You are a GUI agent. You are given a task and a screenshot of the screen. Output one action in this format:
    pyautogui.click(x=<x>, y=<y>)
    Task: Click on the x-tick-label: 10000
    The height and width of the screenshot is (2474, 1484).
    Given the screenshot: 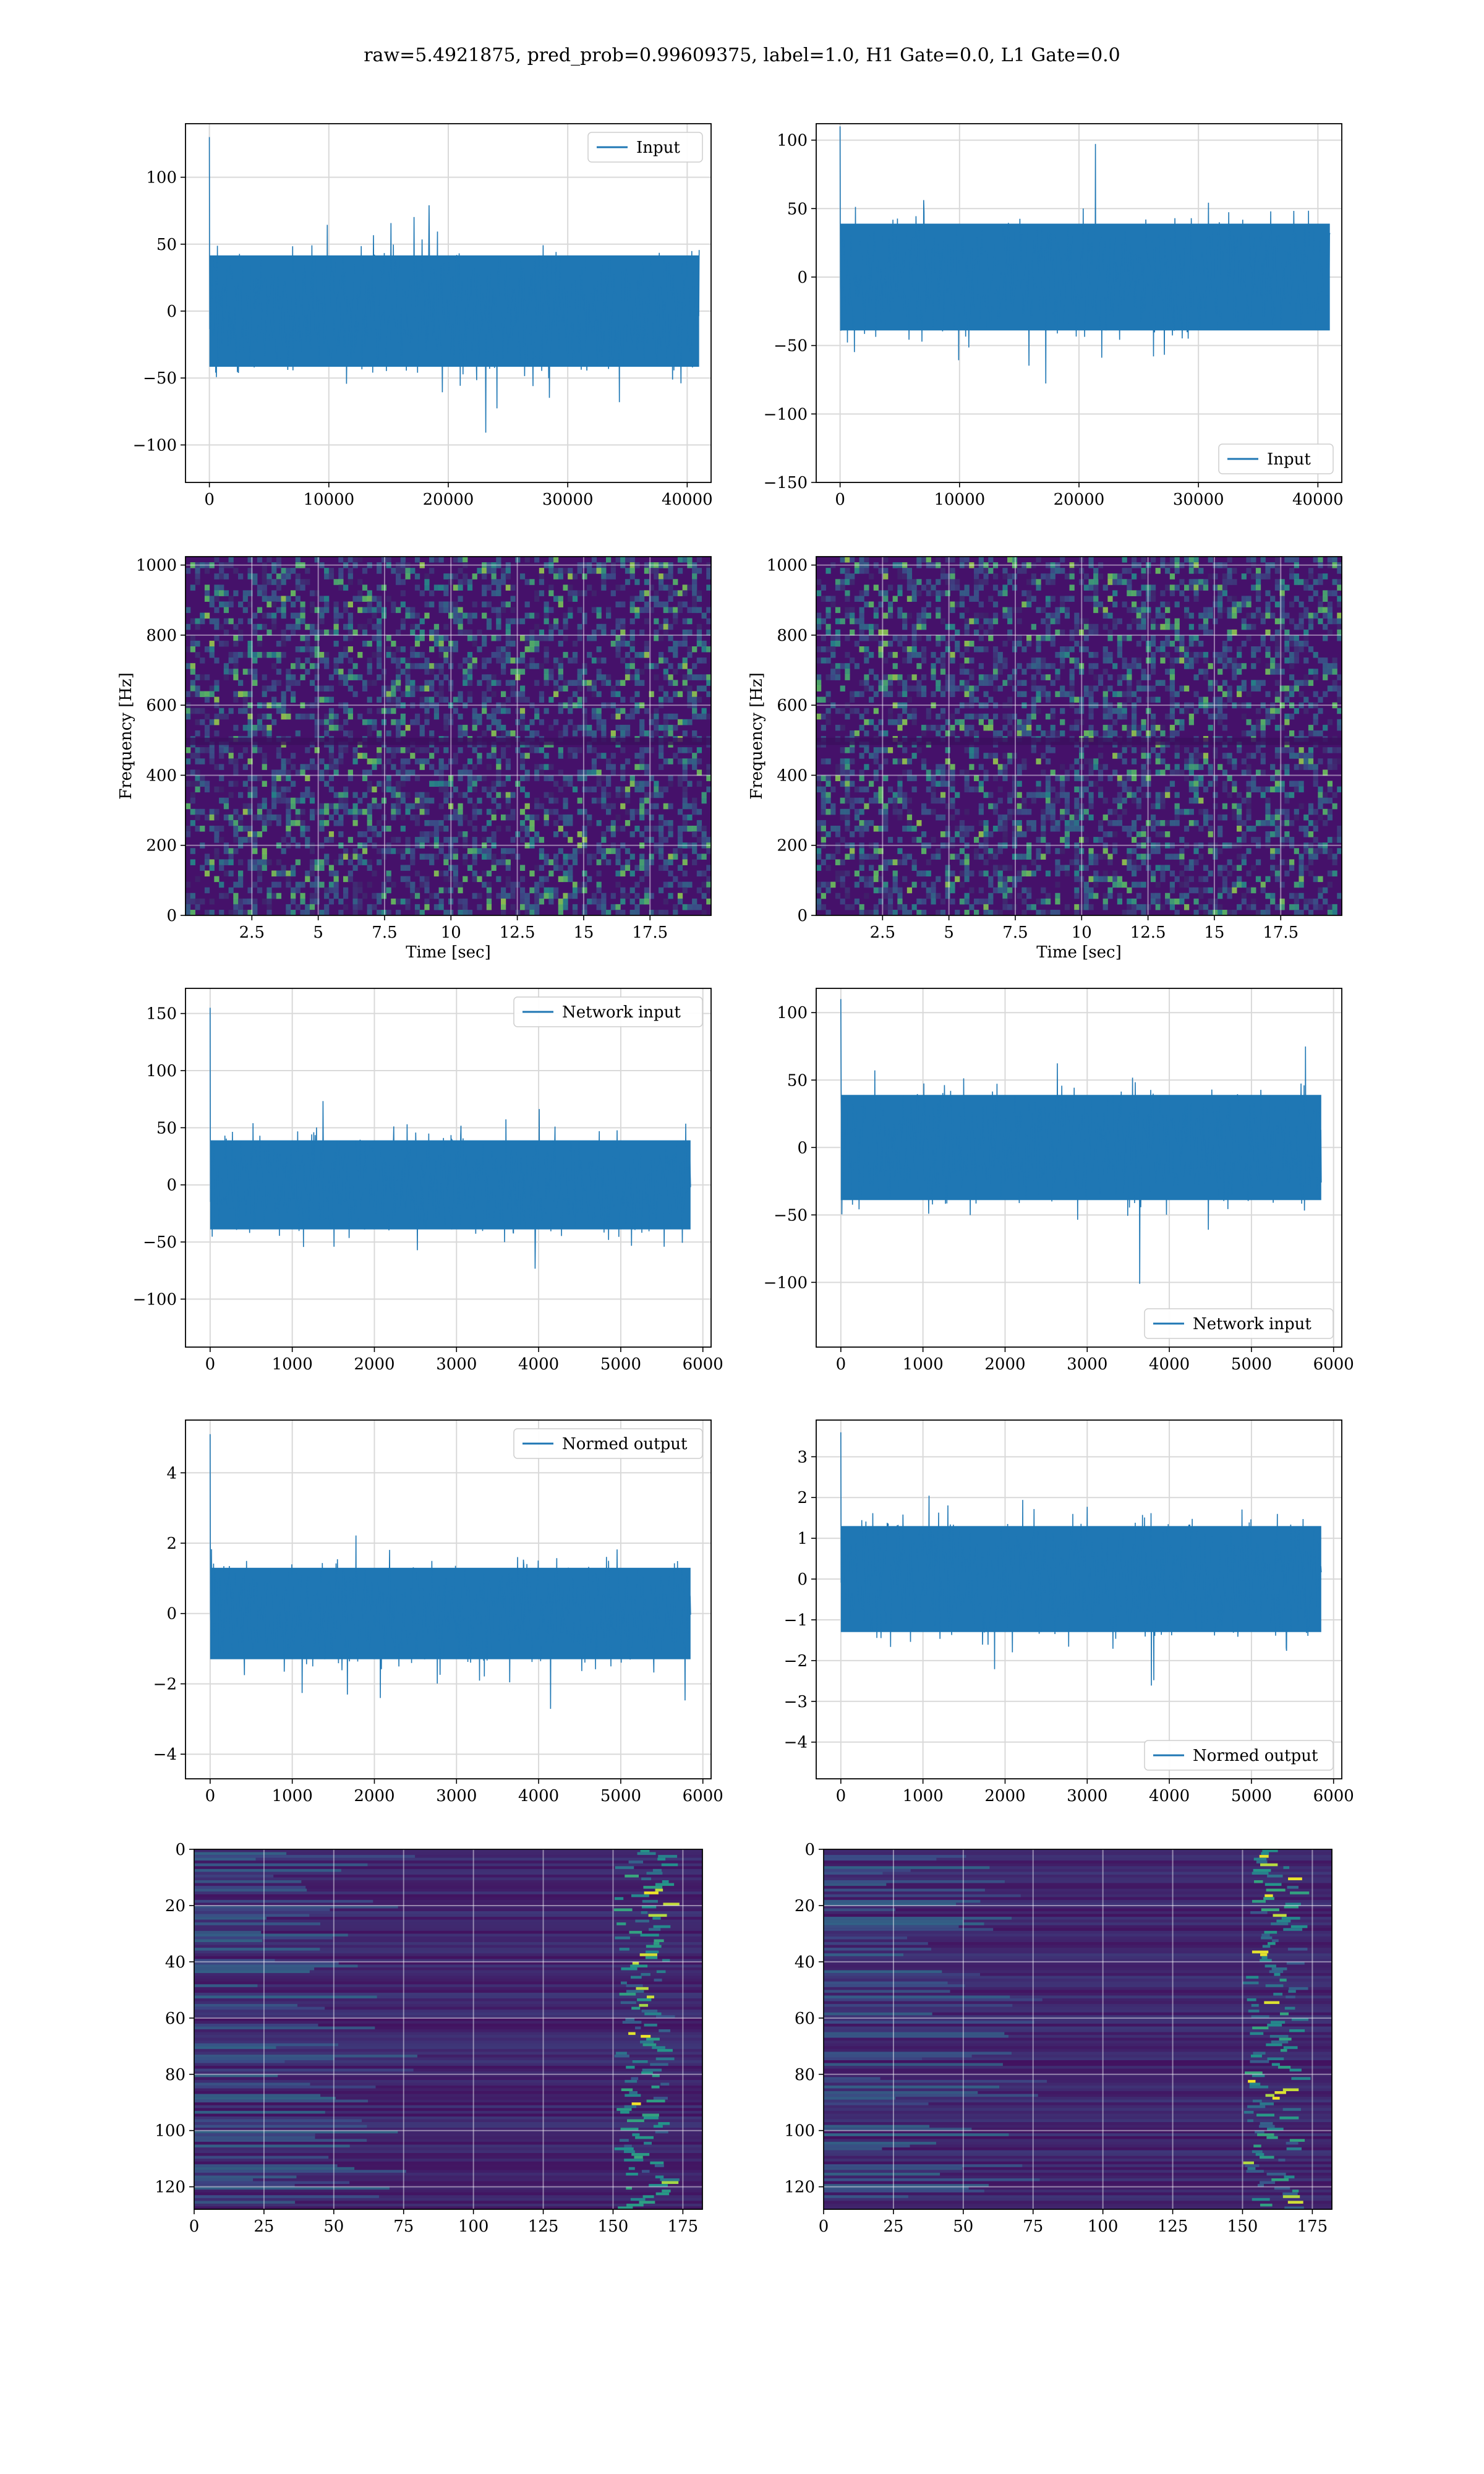 What is the action you would take?
    pyautogui.click(x=959, y=499)
    